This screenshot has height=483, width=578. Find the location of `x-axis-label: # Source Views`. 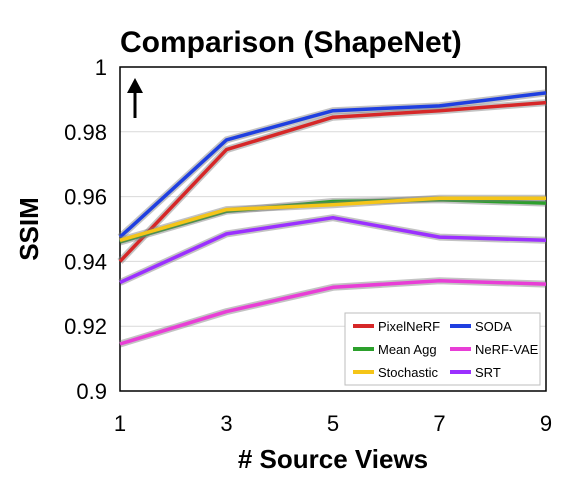

x-axis-label: # Source Views is located at coordinates (333, 459).